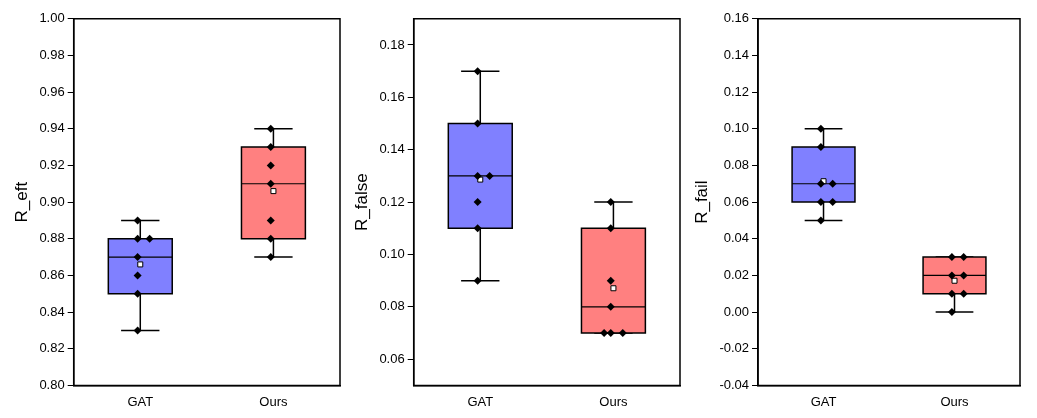 The image size is (1037, 418). I want to click on y-tick-label: 0.02, so click(736, 274).